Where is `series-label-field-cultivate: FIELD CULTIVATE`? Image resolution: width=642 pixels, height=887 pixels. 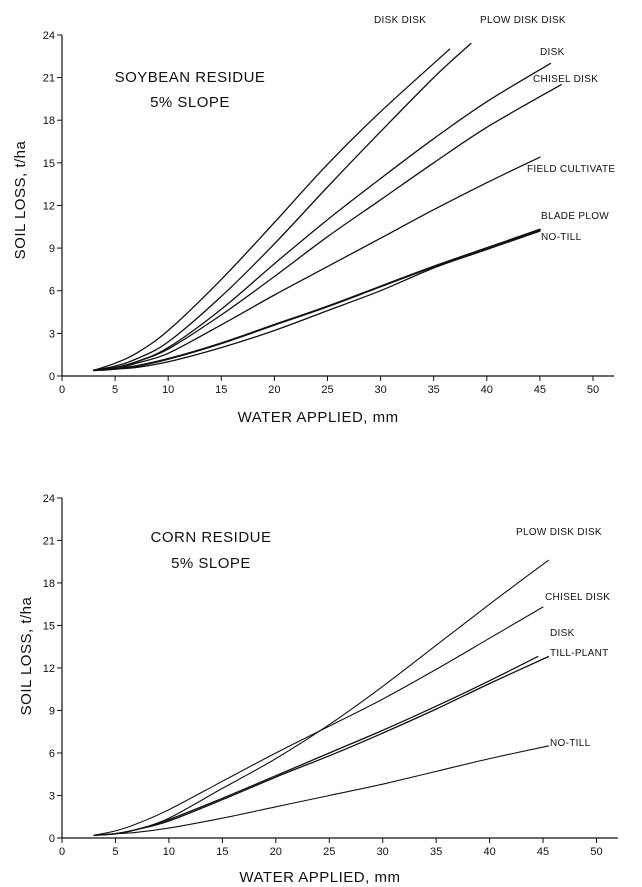 series-label-field-cultivate: FIELD CULTIVATE is located at coordinates (571, 169).